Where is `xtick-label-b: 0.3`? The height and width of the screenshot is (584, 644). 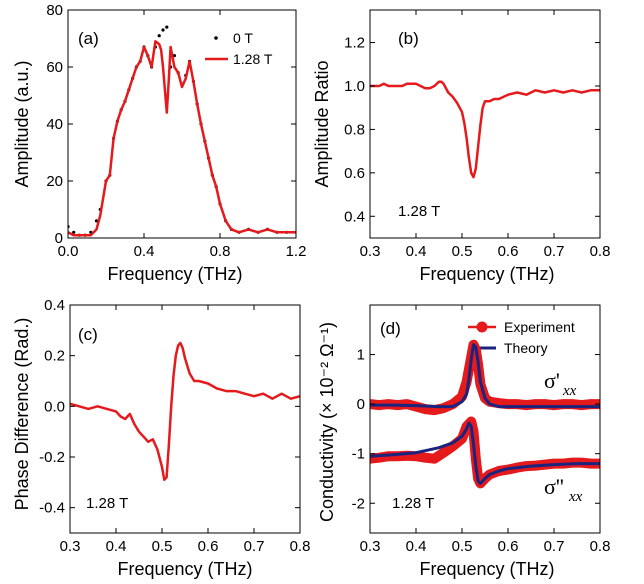 xtick-label-b: 0.3 is located at coordinates (370, 251).